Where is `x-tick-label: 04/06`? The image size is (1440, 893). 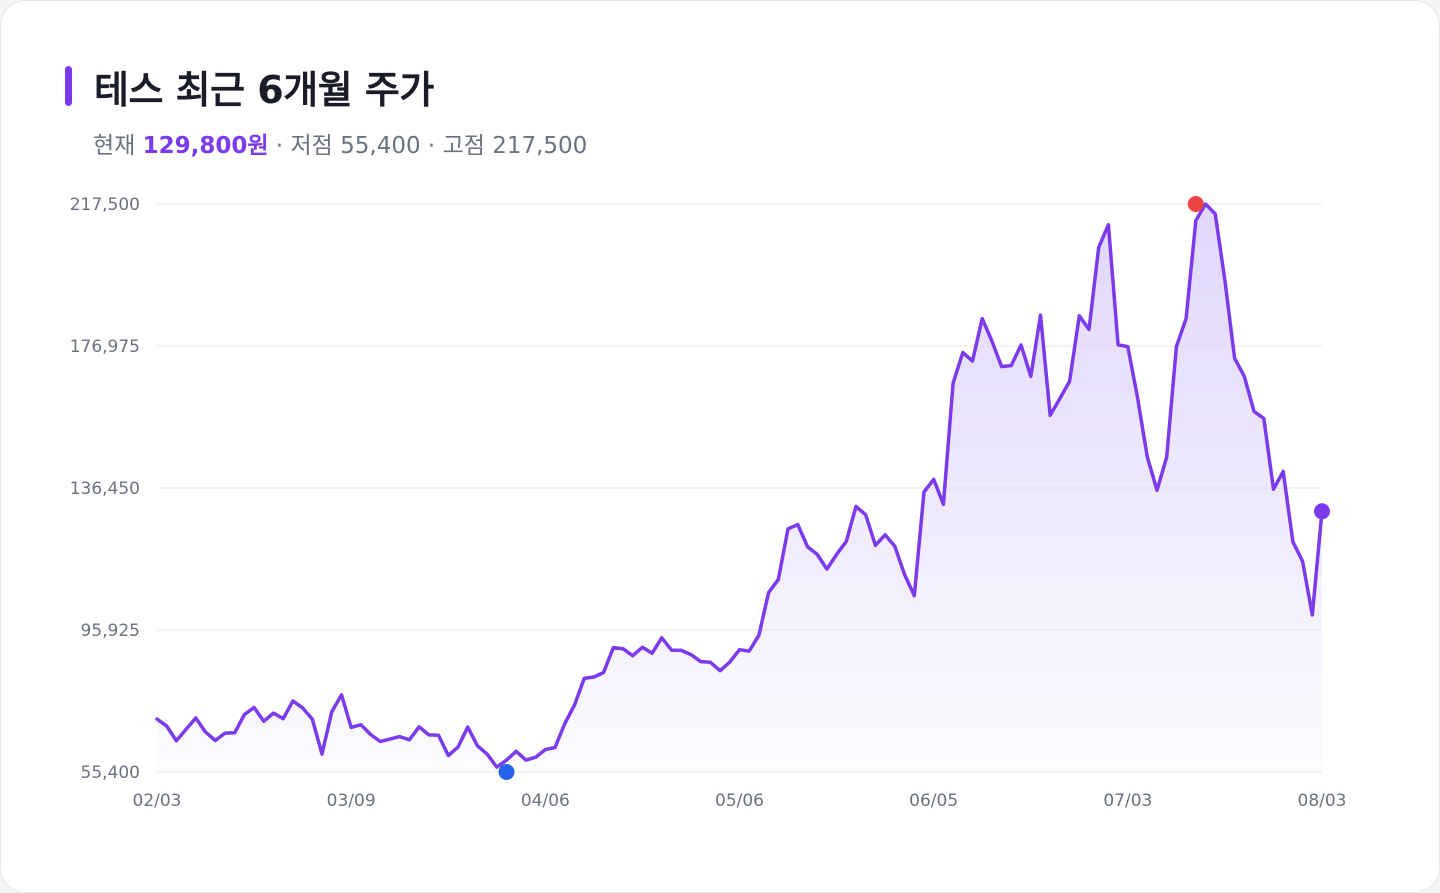
x-tick-label: 04/06 is located at coordinates (545, 801).